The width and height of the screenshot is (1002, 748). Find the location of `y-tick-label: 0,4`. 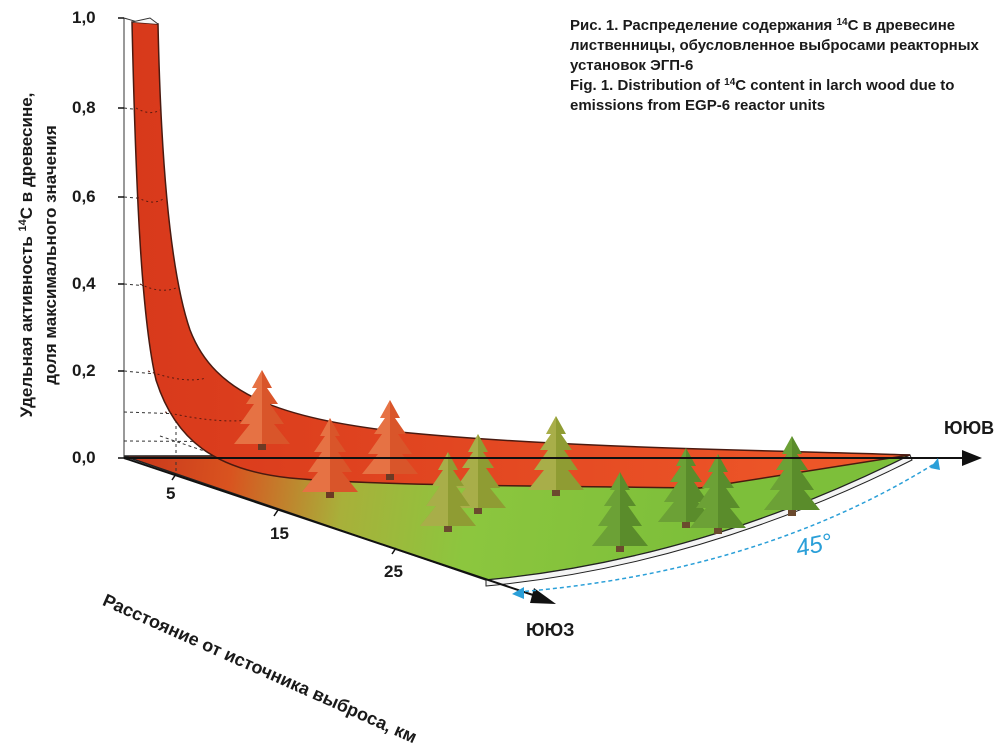

y-tick-label: 0,4 is located at coordinates (84, 283).